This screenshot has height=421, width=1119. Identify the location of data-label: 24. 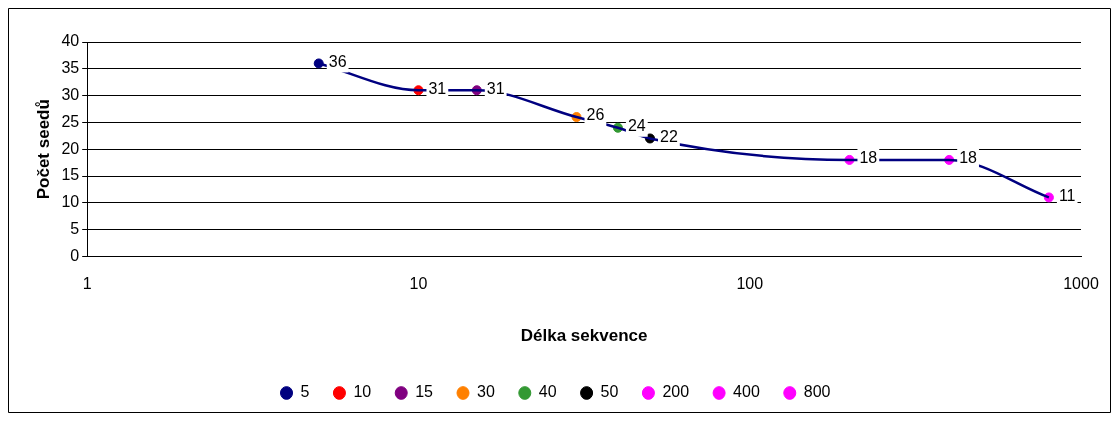
(636, 126).